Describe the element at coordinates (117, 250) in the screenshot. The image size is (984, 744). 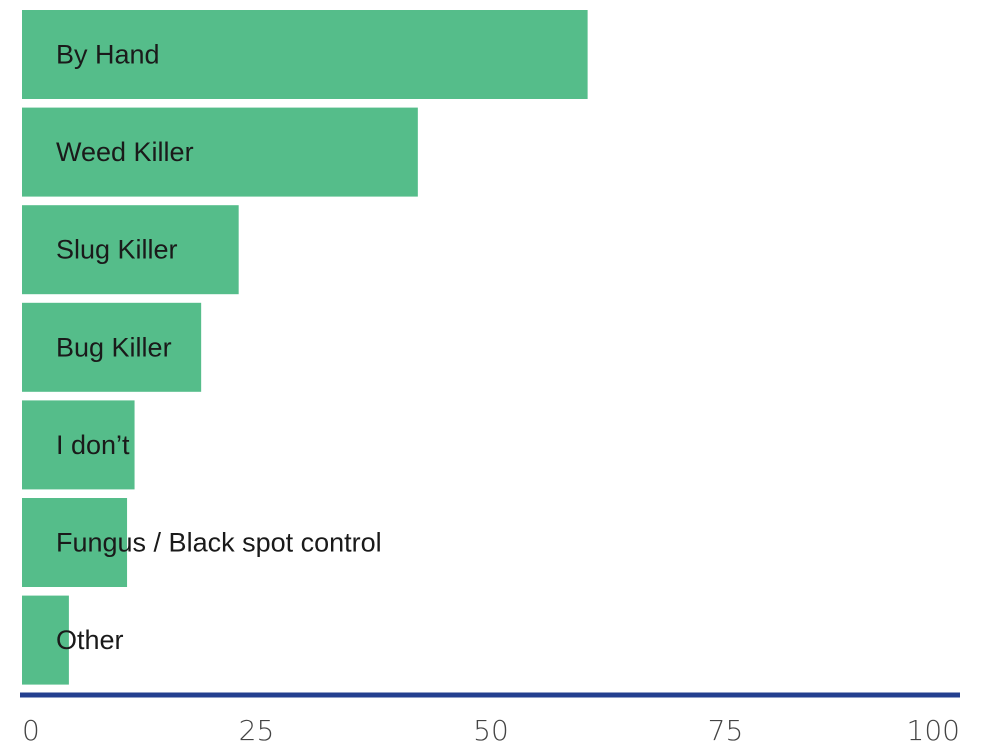
I see `bar-label-2: Slug Killer` at that location.